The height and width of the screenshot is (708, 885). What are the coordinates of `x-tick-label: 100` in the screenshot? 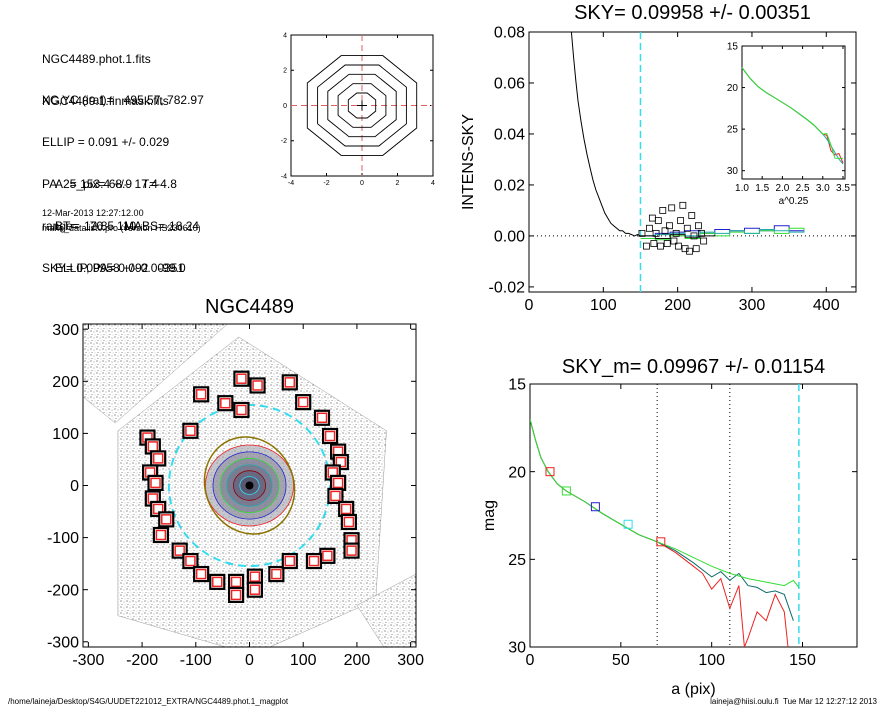 It's located at (711, 660).